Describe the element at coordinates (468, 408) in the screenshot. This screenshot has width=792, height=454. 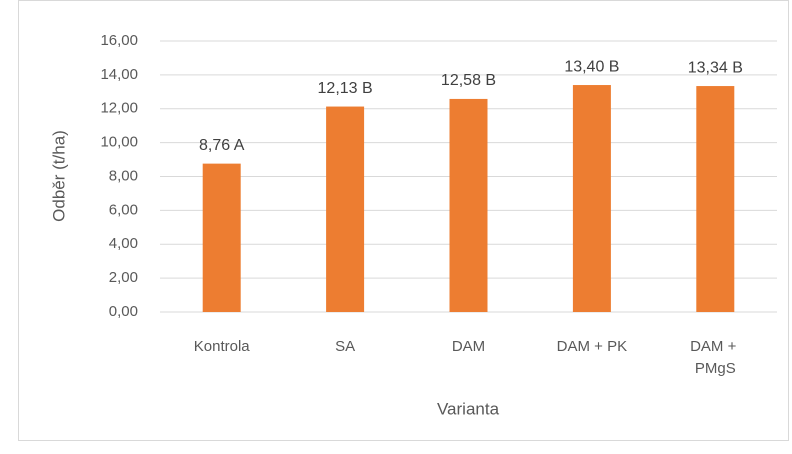
I see `x-axis-label: Varianta` at that location.